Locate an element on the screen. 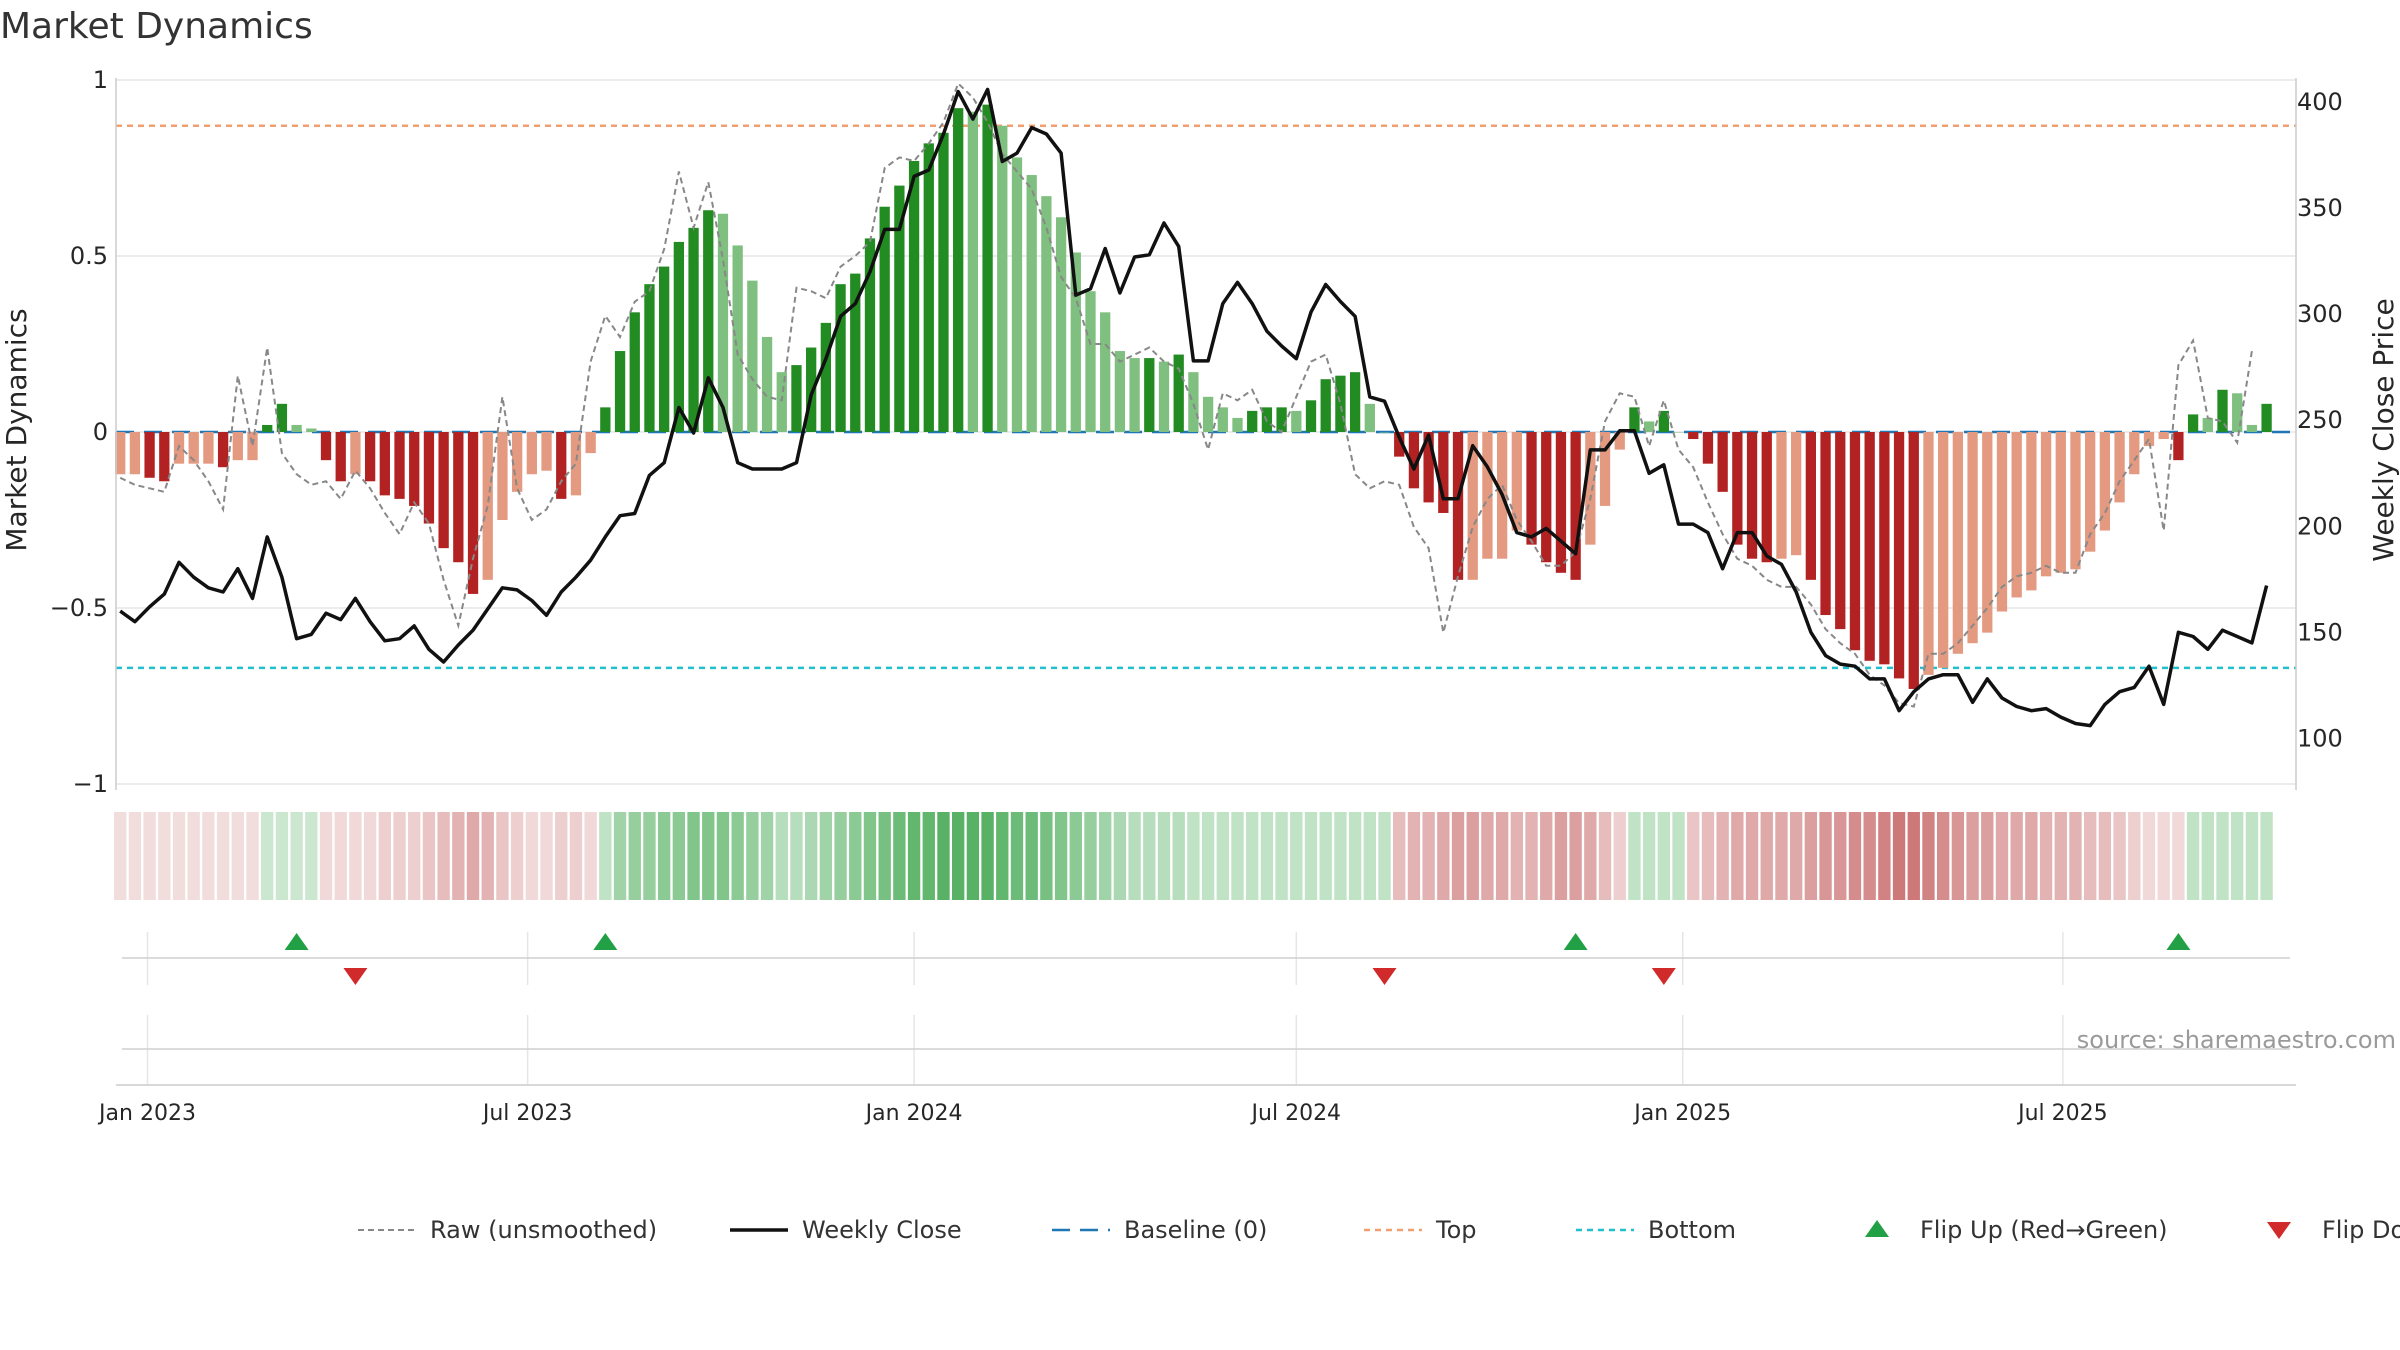 The height and width of the screenshot is (1350, 2400). legend-label: Baseline (0) is located at coordinates (1195, 1230).